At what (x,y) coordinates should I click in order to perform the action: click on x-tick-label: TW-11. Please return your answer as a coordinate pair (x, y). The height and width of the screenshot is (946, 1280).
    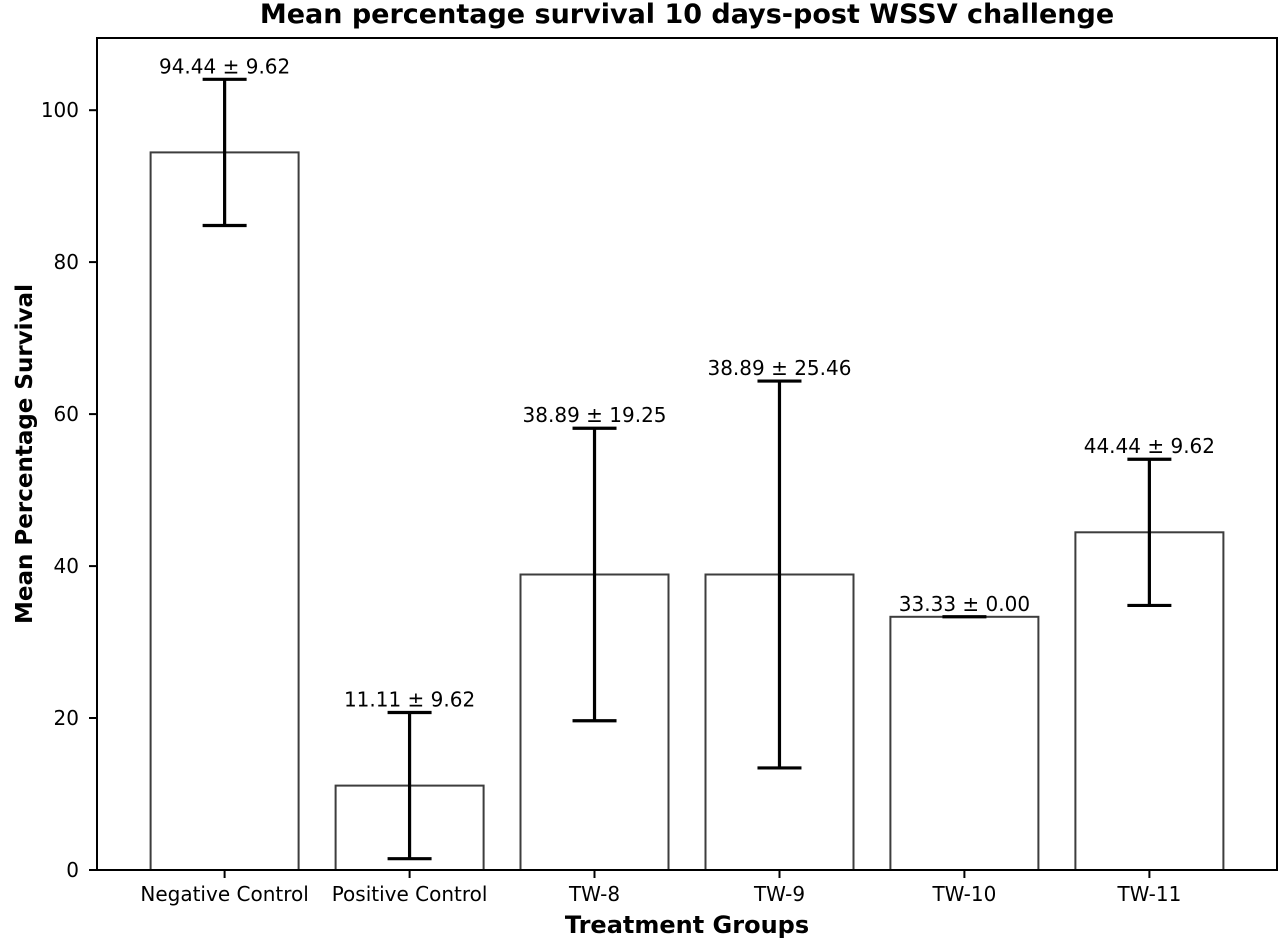
    Looking at the image, I should click on (1148, 894).